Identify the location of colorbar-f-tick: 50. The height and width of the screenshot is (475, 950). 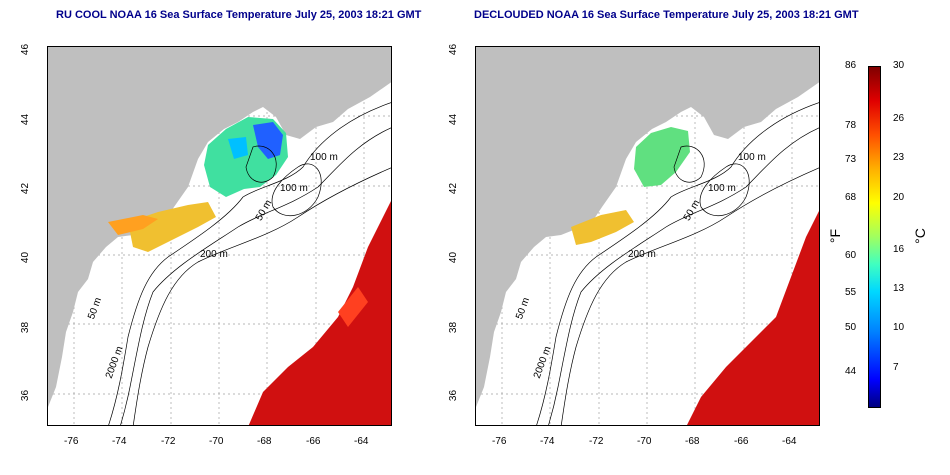
(851, 327).